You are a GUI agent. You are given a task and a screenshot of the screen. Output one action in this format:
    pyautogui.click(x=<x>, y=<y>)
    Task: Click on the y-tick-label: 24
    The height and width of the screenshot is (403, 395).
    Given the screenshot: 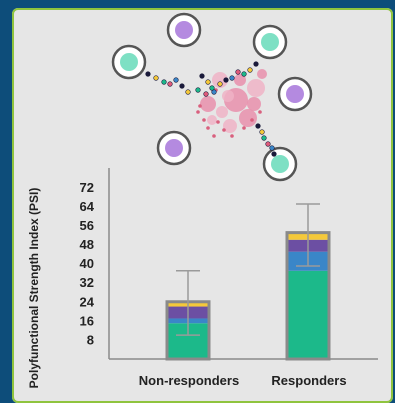 What is the action you would take?
    pyautogui.click(x=87, y=301)
    